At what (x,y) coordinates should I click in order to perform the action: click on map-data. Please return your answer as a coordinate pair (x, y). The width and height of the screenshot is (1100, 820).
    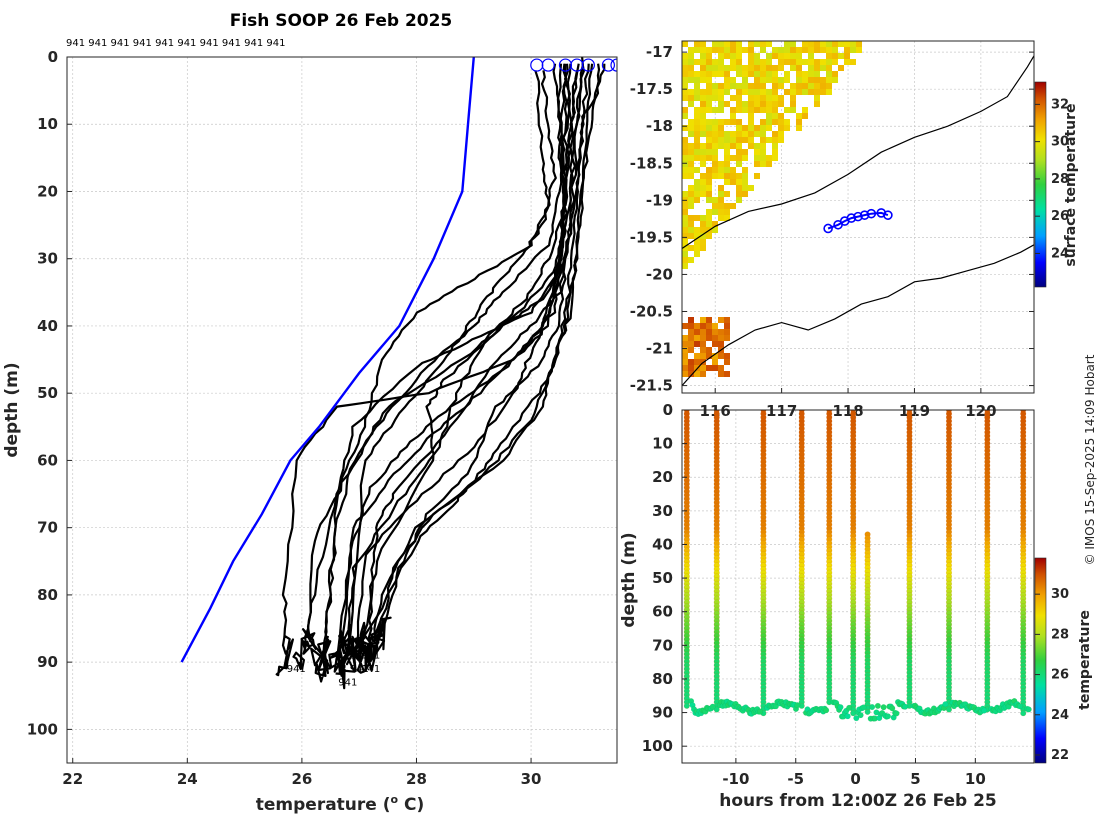
    Looking at the image, I should click on (858, 214).